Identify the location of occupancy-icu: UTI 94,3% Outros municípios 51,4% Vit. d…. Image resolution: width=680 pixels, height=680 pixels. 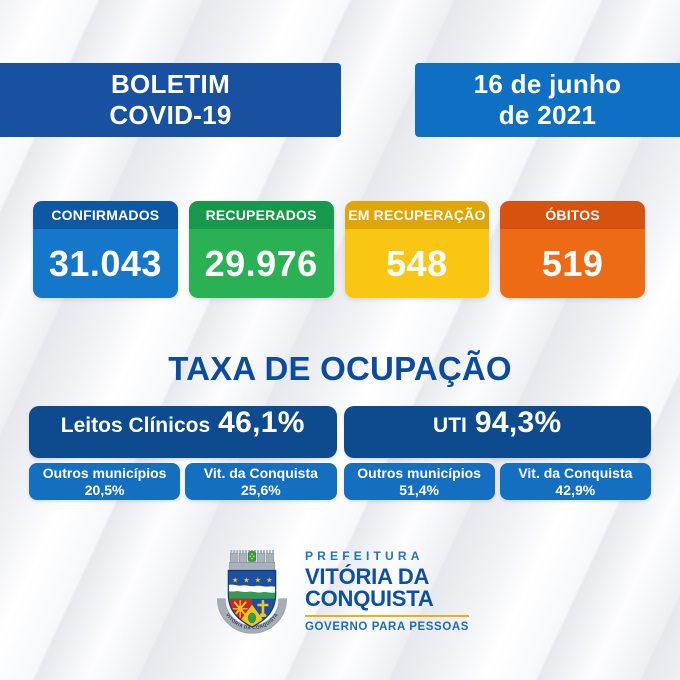
(497, 453).